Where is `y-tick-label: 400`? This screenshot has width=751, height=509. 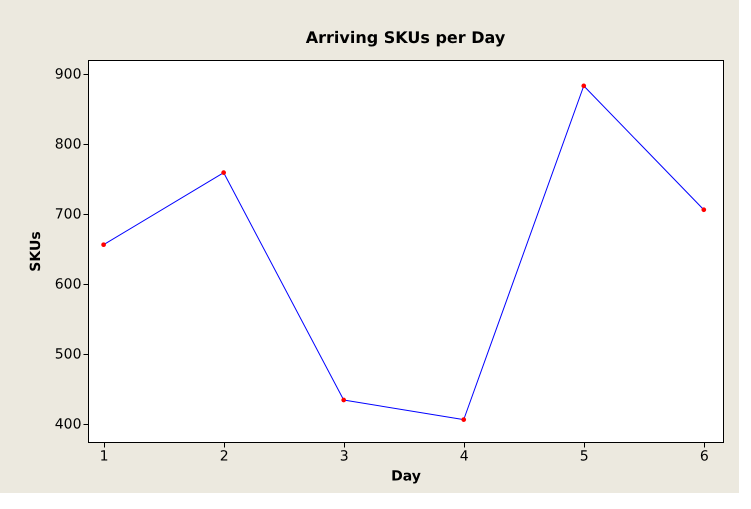 y-tick-label: 400 is located at coordinates (68, 424).